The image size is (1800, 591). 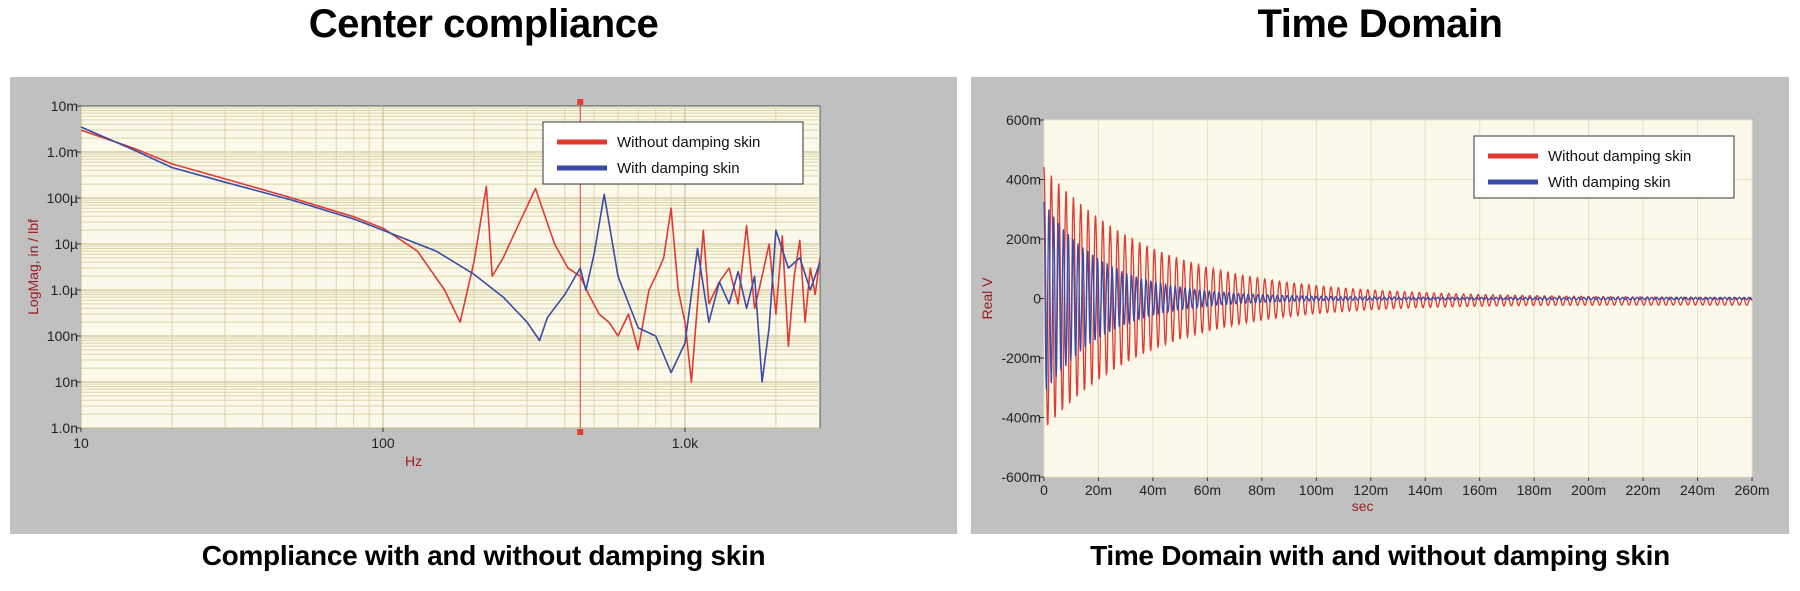 I want to click on x-axis-label: Hz, so click(x=413, y=461).